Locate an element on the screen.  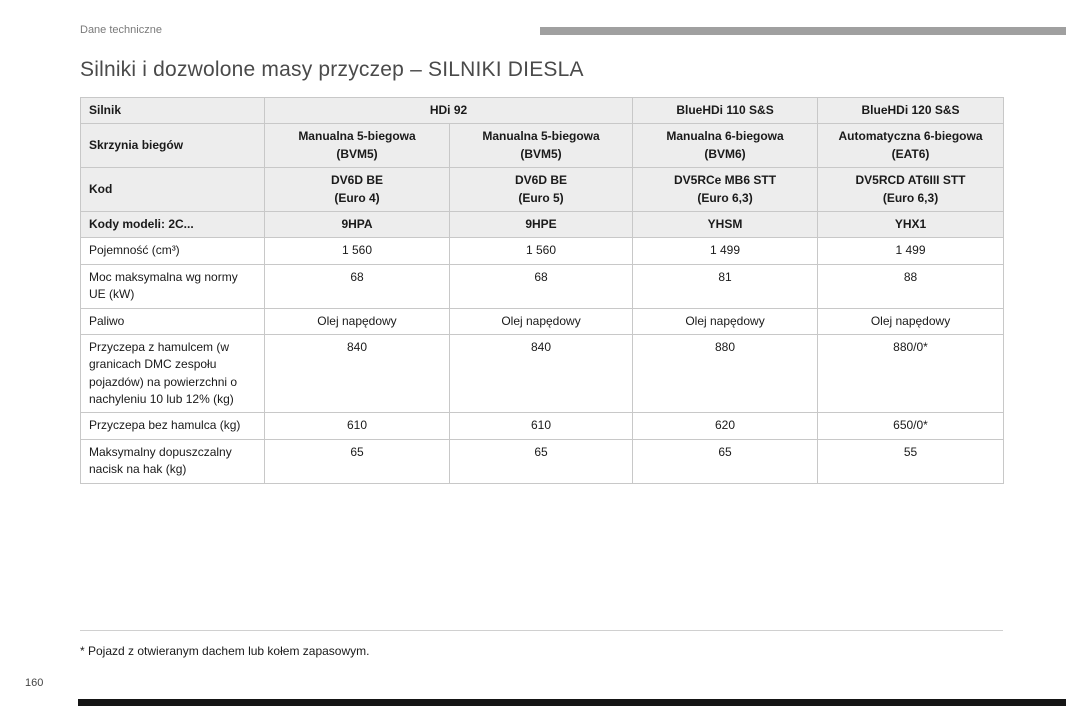
spec-cell: Automatyczna 6-biegowa (EAT6) is located at coordinates (911, 146).